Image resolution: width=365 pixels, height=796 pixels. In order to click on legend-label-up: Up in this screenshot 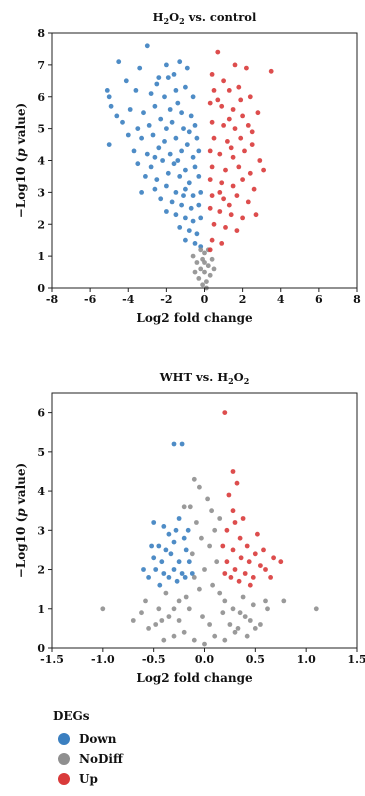, I will do `click(88, 779)`.